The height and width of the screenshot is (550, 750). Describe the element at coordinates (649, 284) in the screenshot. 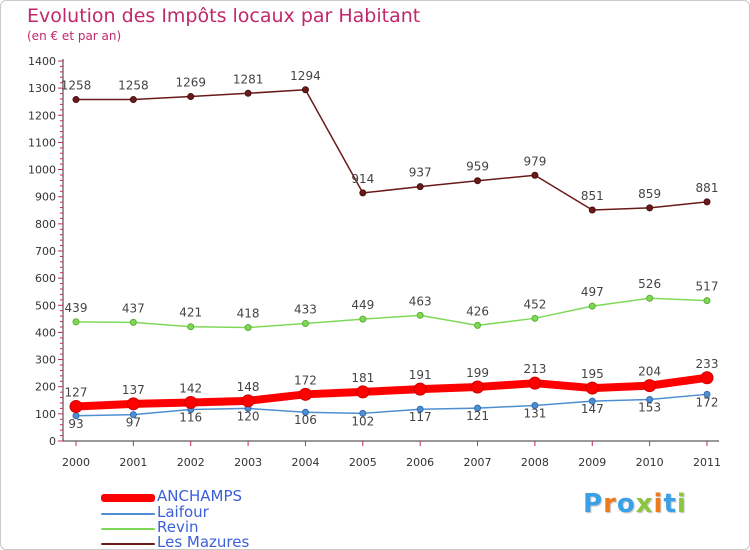

I see `data-label-revin: 526` at that location.